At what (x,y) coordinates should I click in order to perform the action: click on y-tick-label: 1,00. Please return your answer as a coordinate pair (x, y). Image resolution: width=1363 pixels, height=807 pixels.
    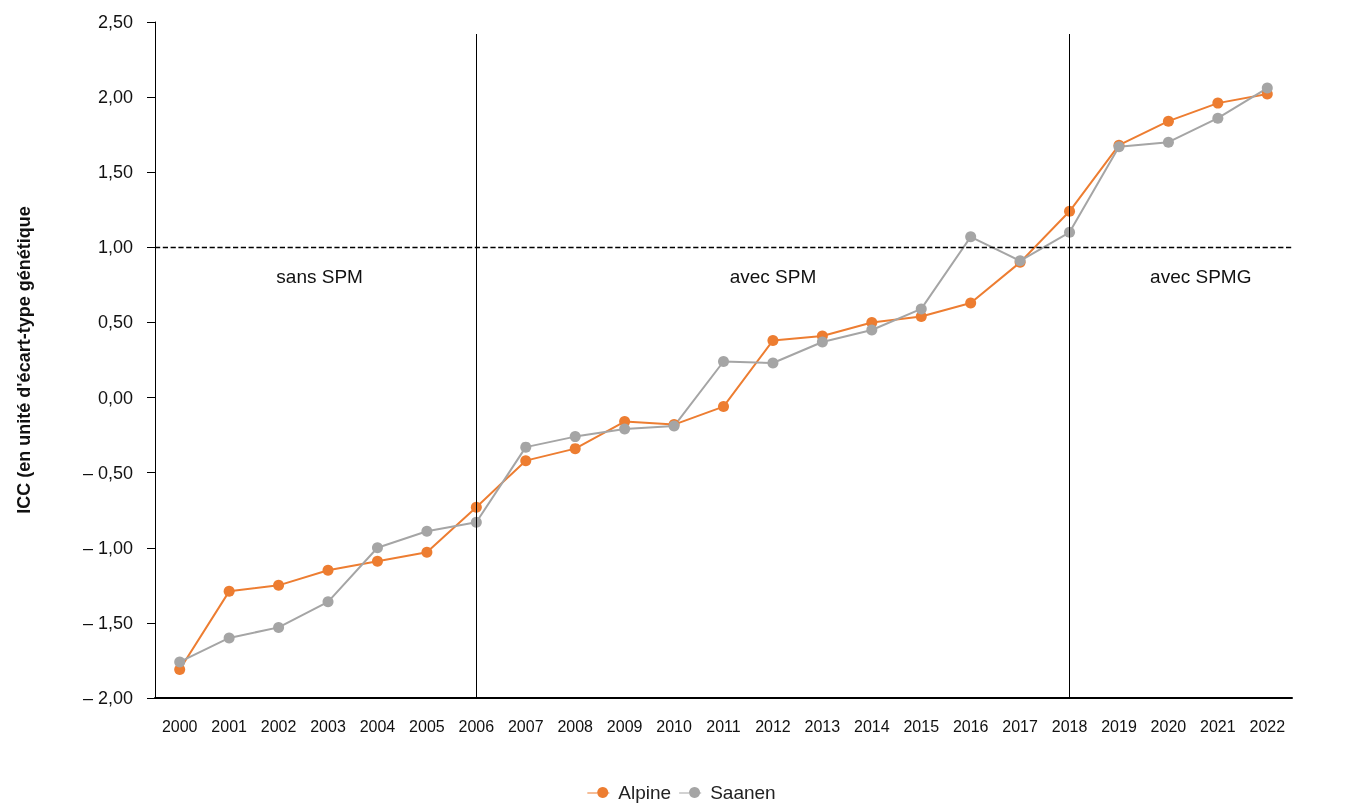
    Looking at the image, I should click on (115, 247).